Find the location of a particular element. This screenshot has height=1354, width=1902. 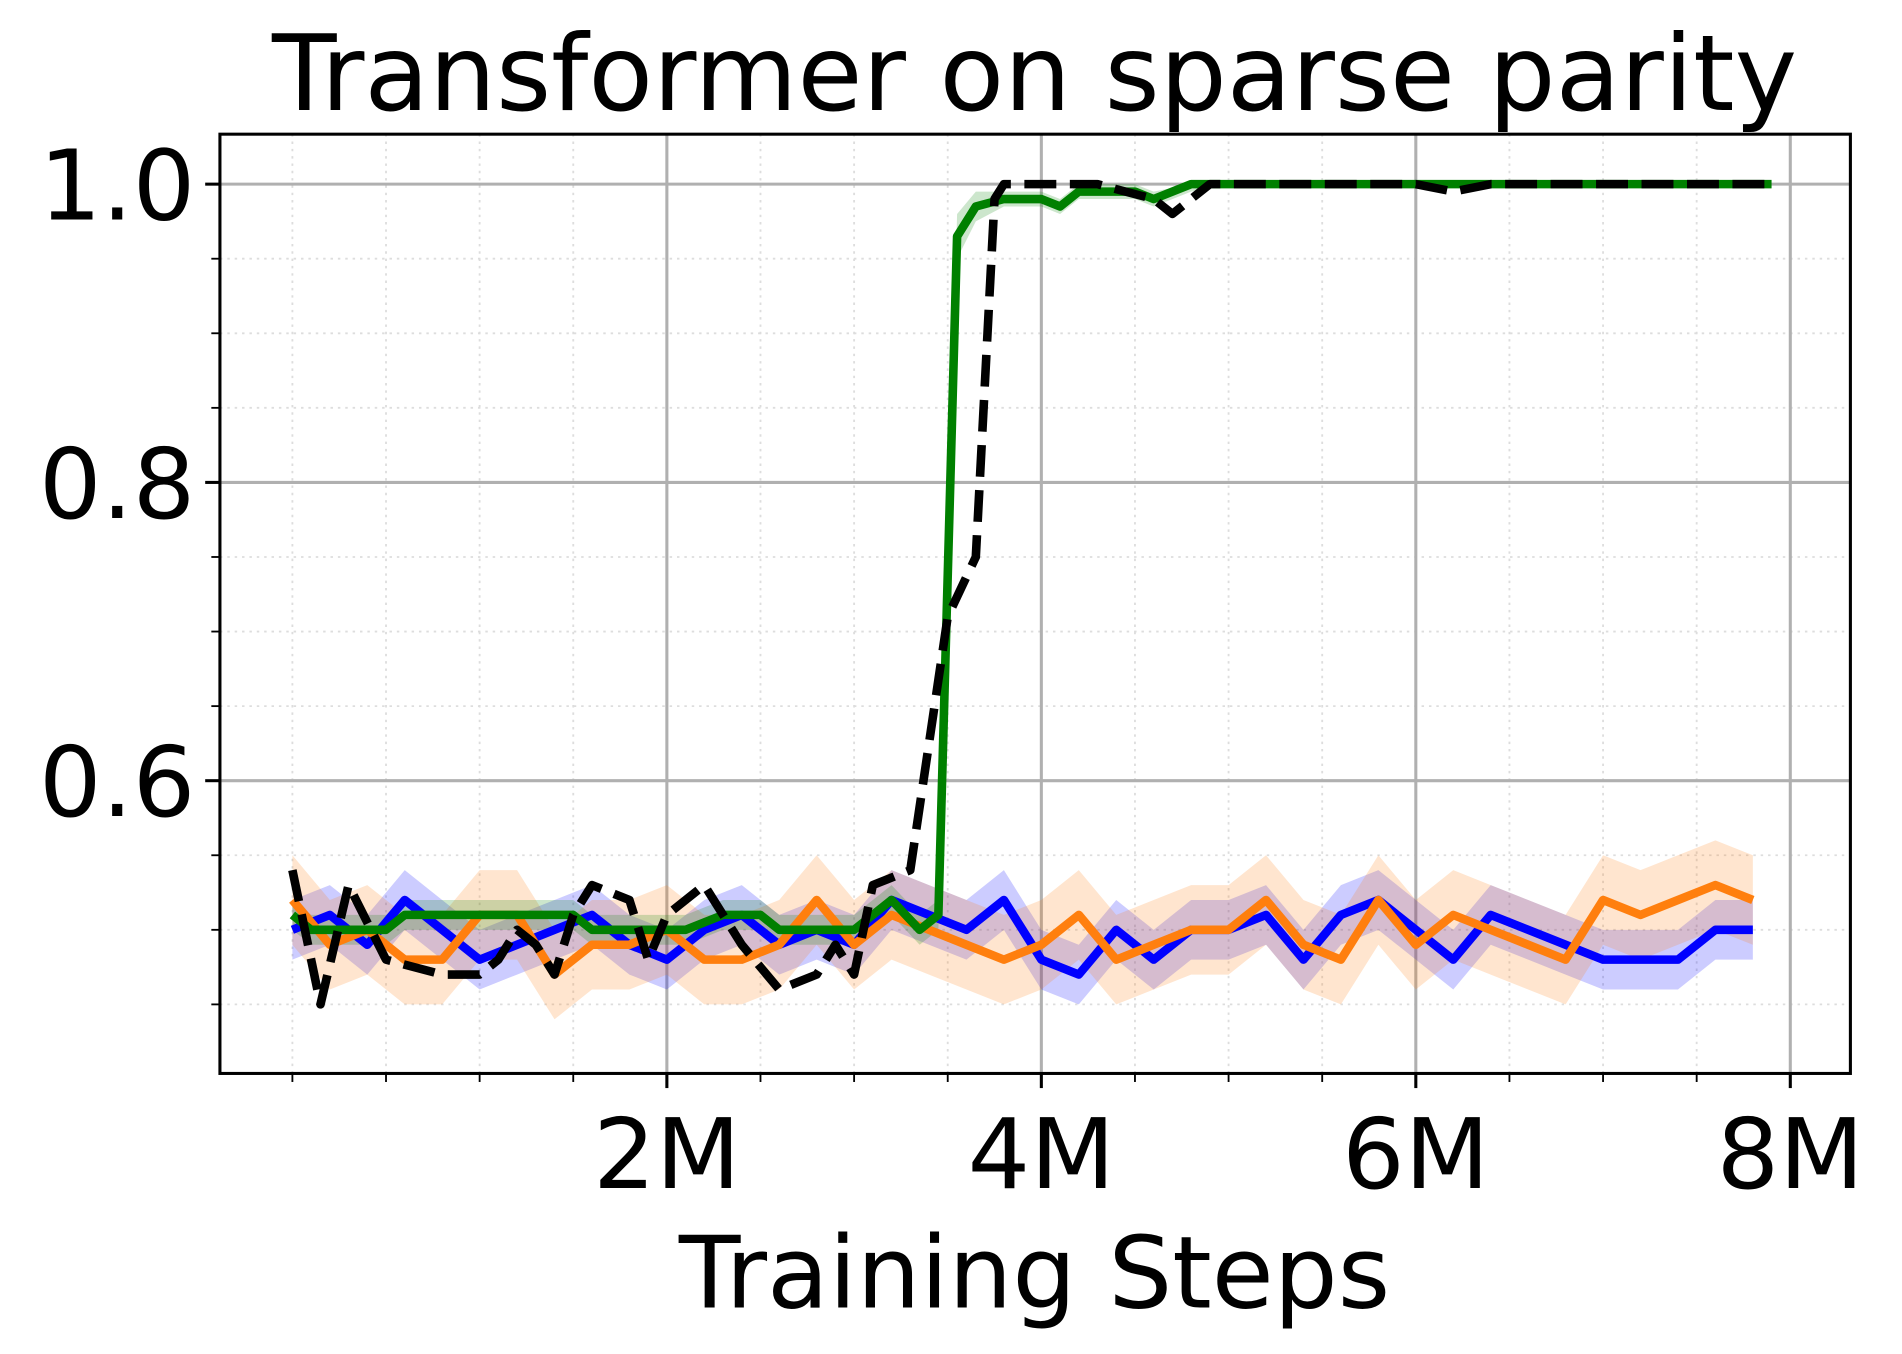

y-tick-label: 1.0 is located at coordinates (117, 187).